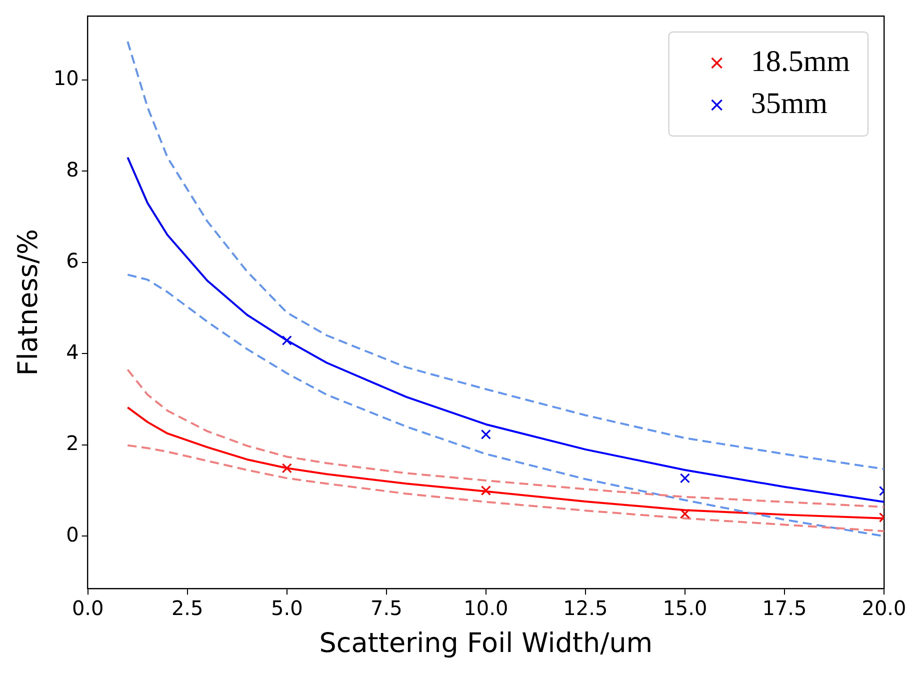 The height and width of the screenshot is (675, 922). Describe the element at coordinates (72, 260) in the screenshot. I see `y-tick-label: 6` at that location.